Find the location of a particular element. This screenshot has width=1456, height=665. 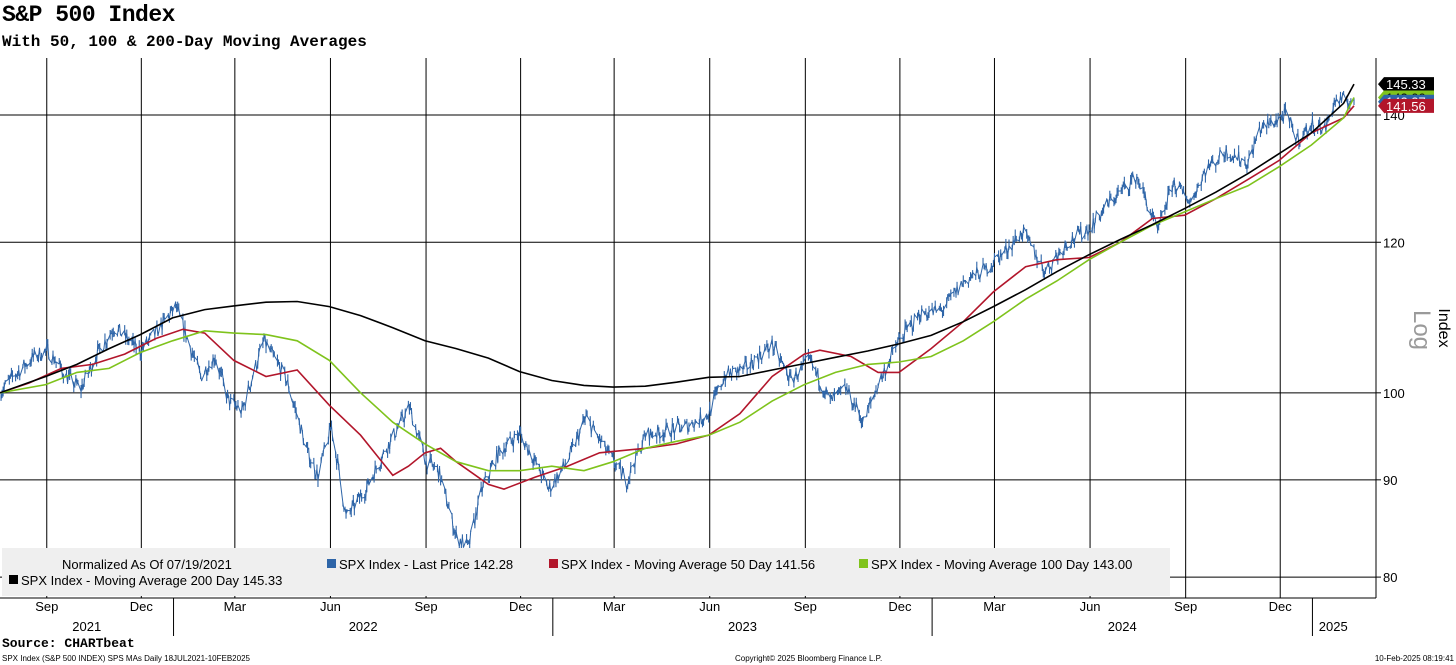

legend-swatch-ma100 is located at coordinates (863, 563).